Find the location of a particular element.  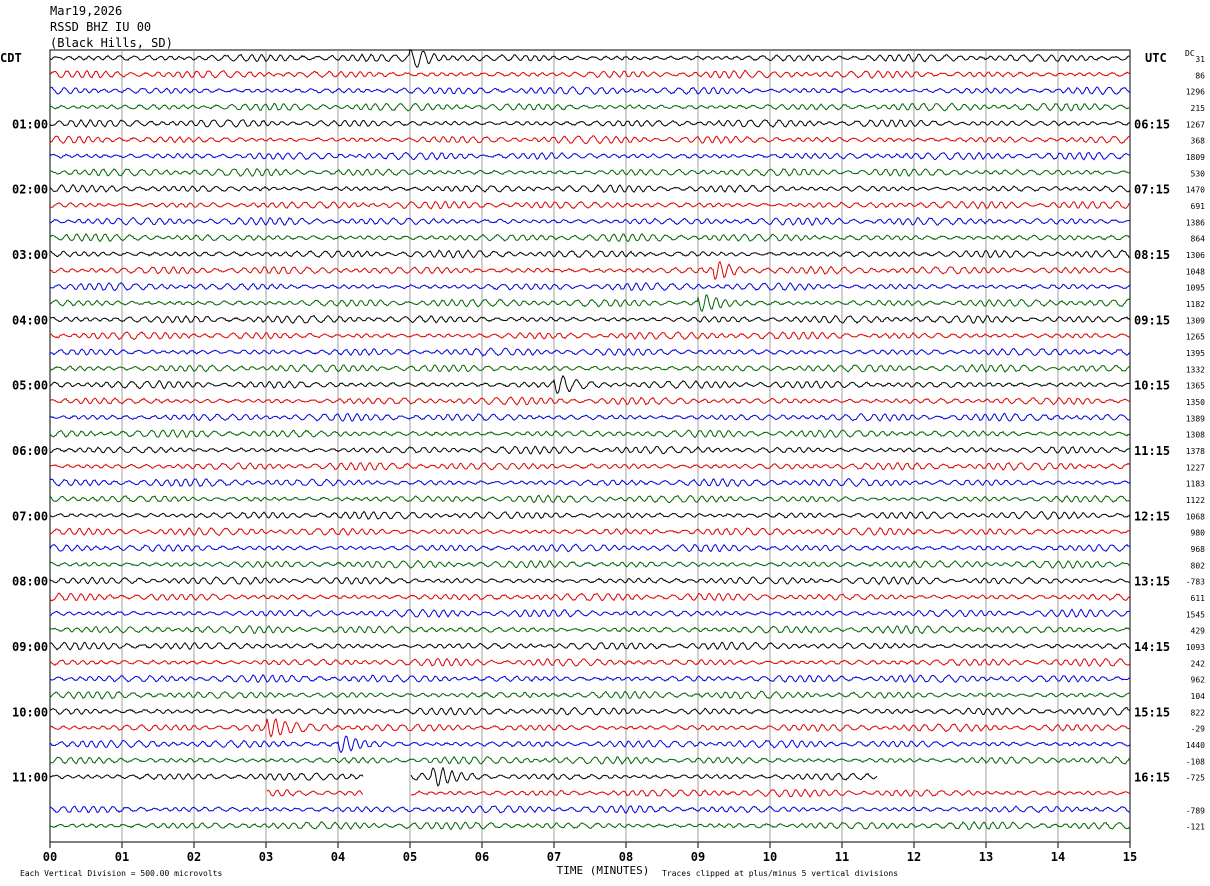

dc-offset-label: 1182 is located at coordinates (1195, 304).